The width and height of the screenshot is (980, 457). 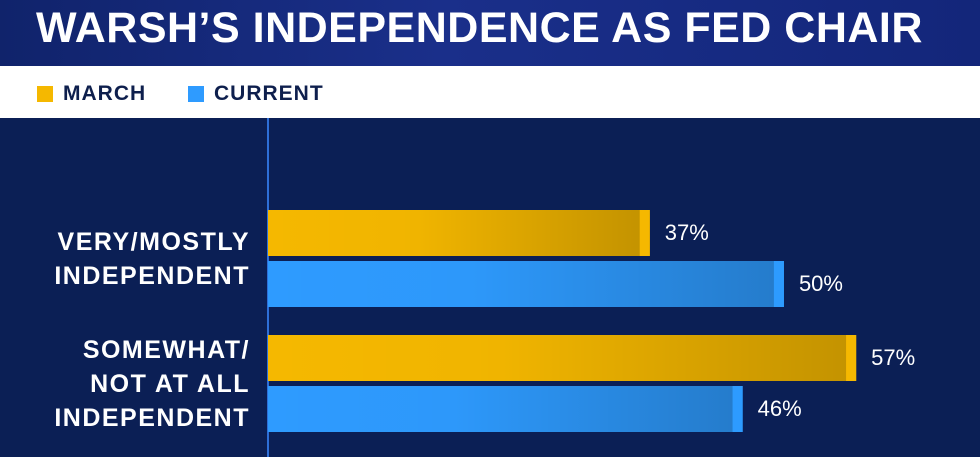 What do you see at coordinates (269, 93) in the screenshot?
I see `legend-label: CURRENT` at bounding box center [269, 93].